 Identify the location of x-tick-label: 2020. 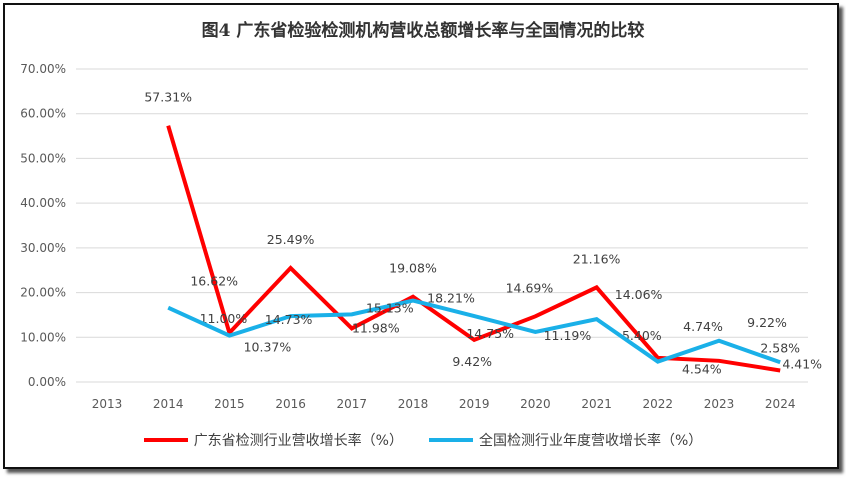
(535, 404).